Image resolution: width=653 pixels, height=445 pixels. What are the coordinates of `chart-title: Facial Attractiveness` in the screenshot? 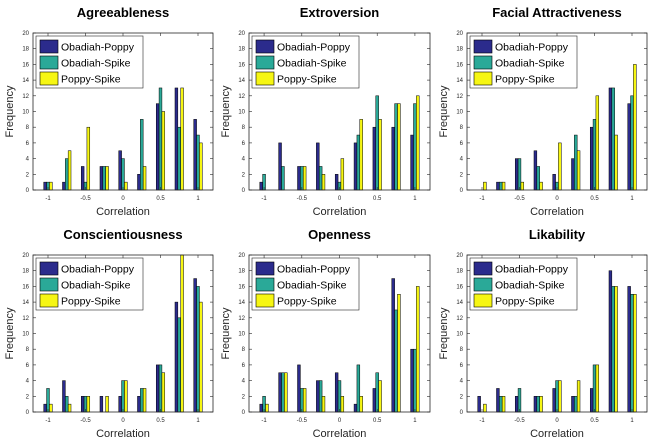 It's located at (557, 12).